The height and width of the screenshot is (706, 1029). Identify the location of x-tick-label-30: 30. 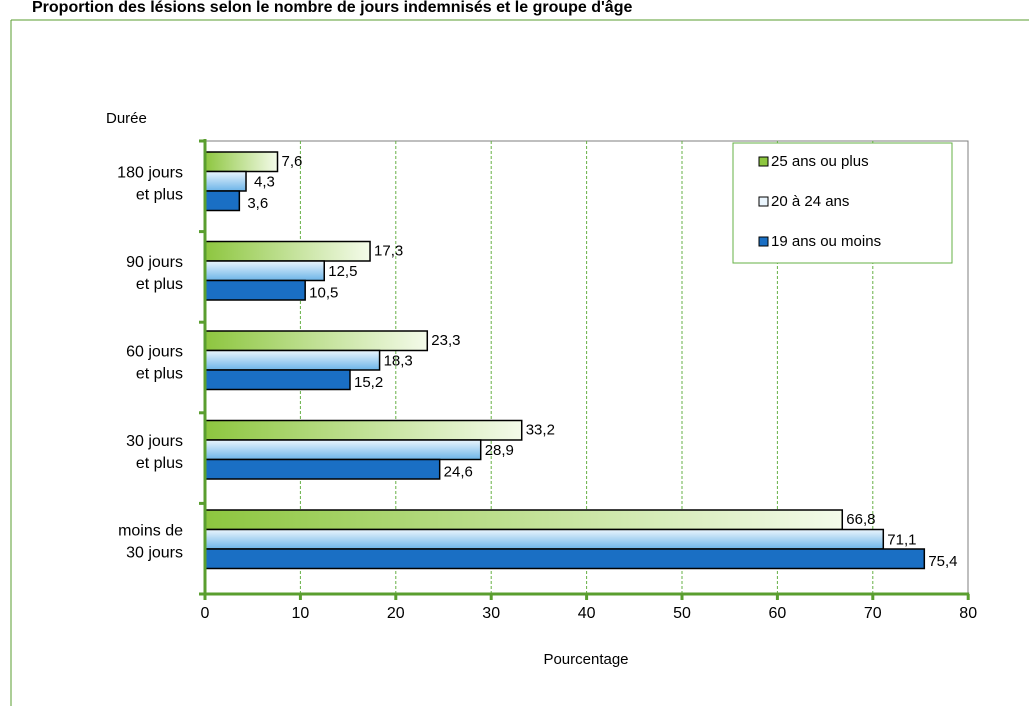
(491, 613).